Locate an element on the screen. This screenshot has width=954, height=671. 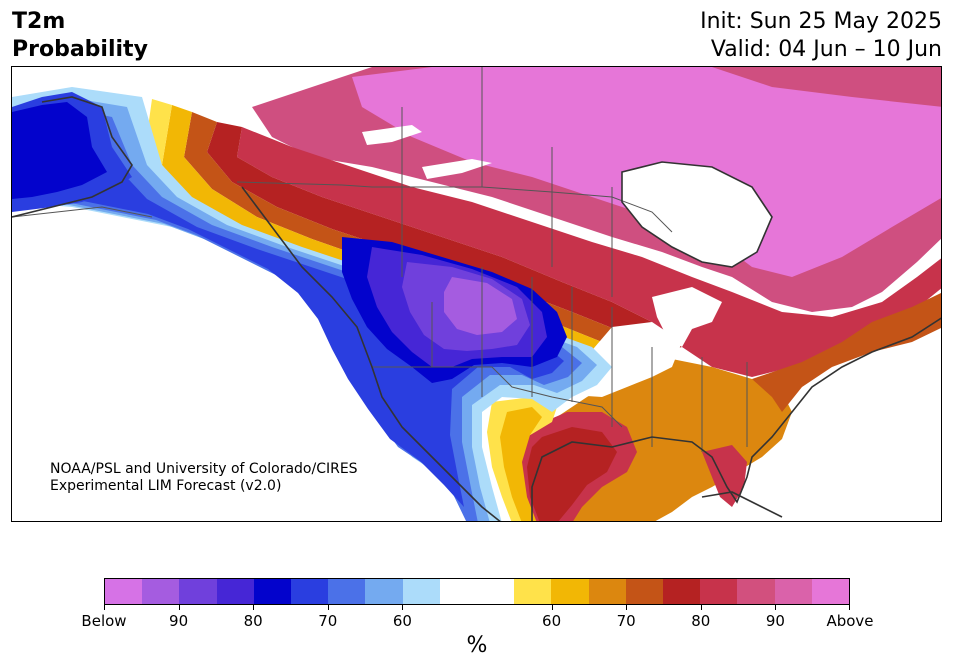
colorbar-ticks: Below 90 80 70 60 60 70 80 90 Above is located at coordinates (477, 620).